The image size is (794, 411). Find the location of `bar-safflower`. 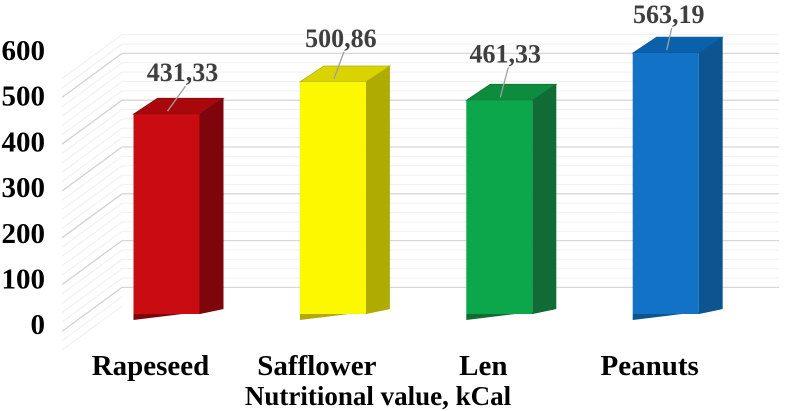

bar-safflower is located at coordinates (345, 192).